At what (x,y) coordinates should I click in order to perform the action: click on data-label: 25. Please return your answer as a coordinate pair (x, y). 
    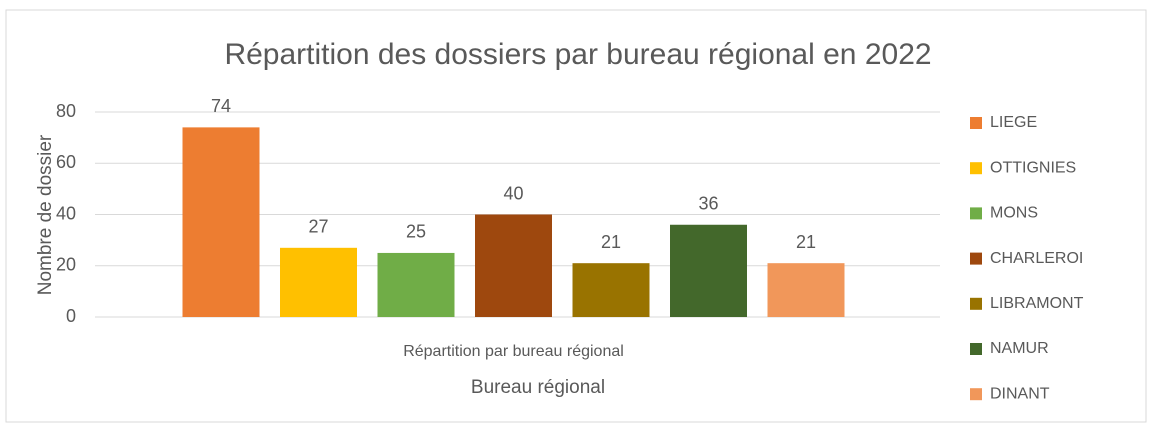
    Looking at the image, I should click on (416, 232).